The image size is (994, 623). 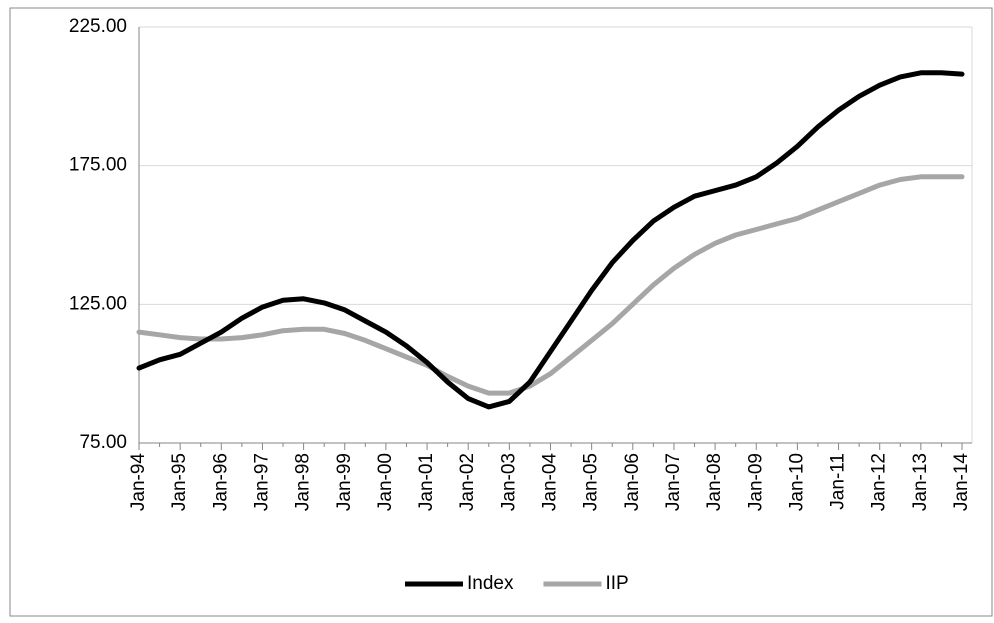 What do you see at coordinates (673, 482) in the screenshot?
I see `x-tick-label: Jan-07` at bounding box center [673, 482].